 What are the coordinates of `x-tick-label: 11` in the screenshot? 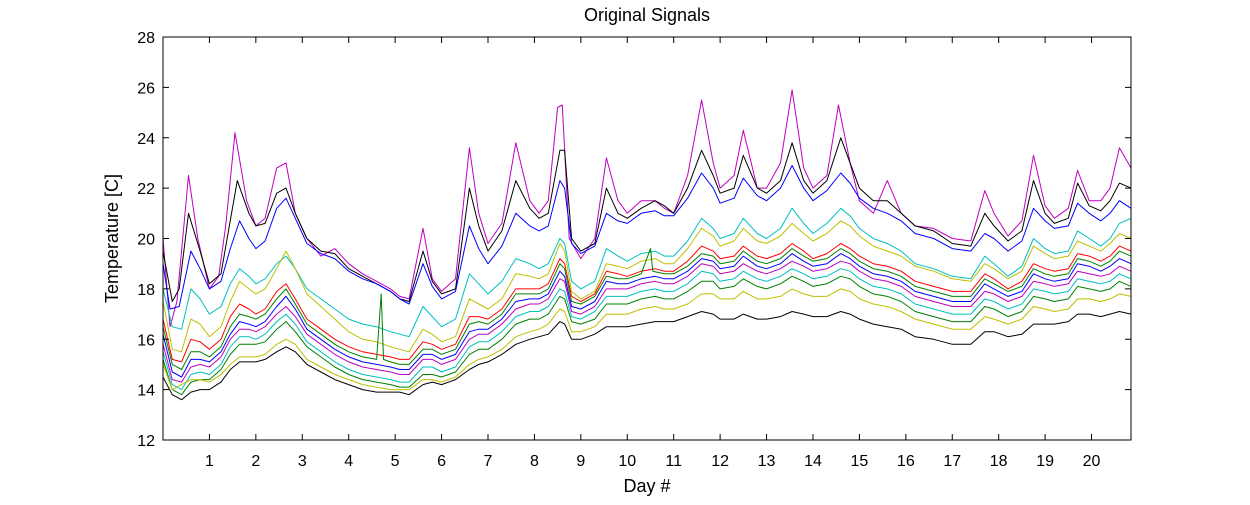 It's located at (673, 461).